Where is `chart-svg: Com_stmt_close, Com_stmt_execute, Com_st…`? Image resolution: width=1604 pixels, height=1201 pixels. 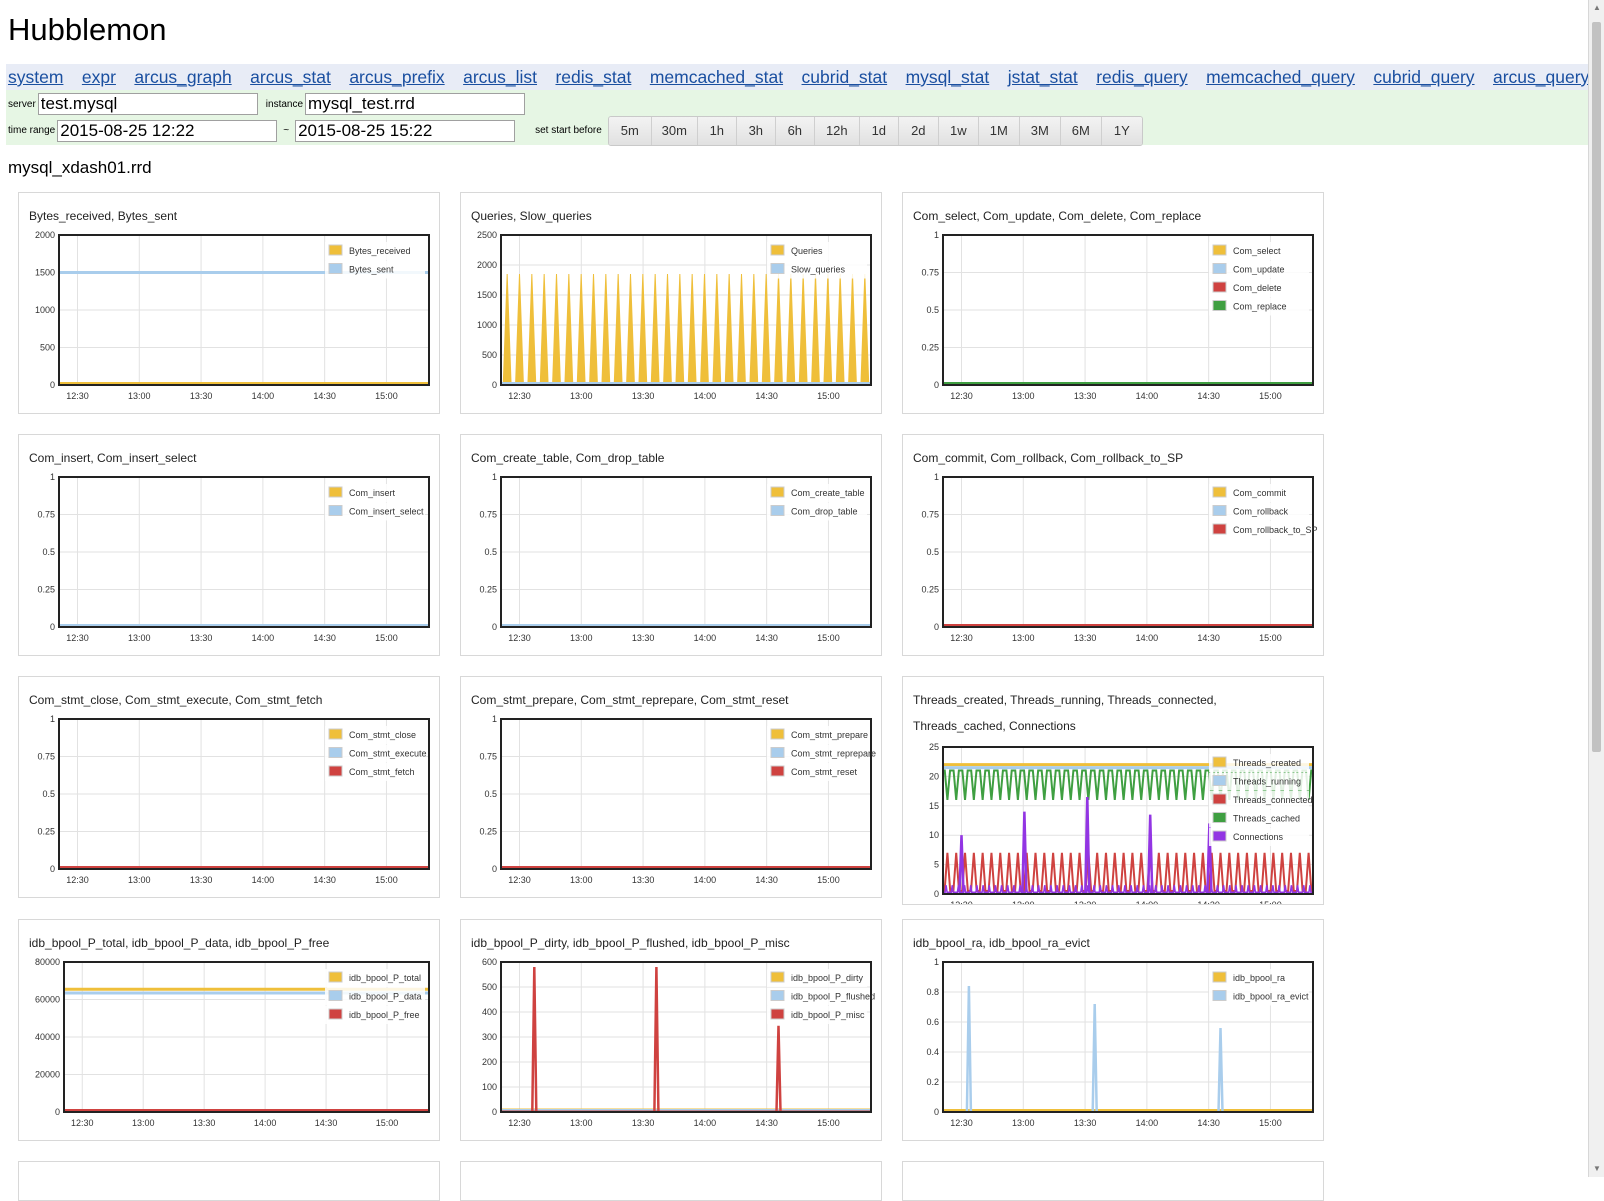
chart-svg: Com_stmt_close, Com_stmt_execute, Com_st… is located at coordinates (229, 789).